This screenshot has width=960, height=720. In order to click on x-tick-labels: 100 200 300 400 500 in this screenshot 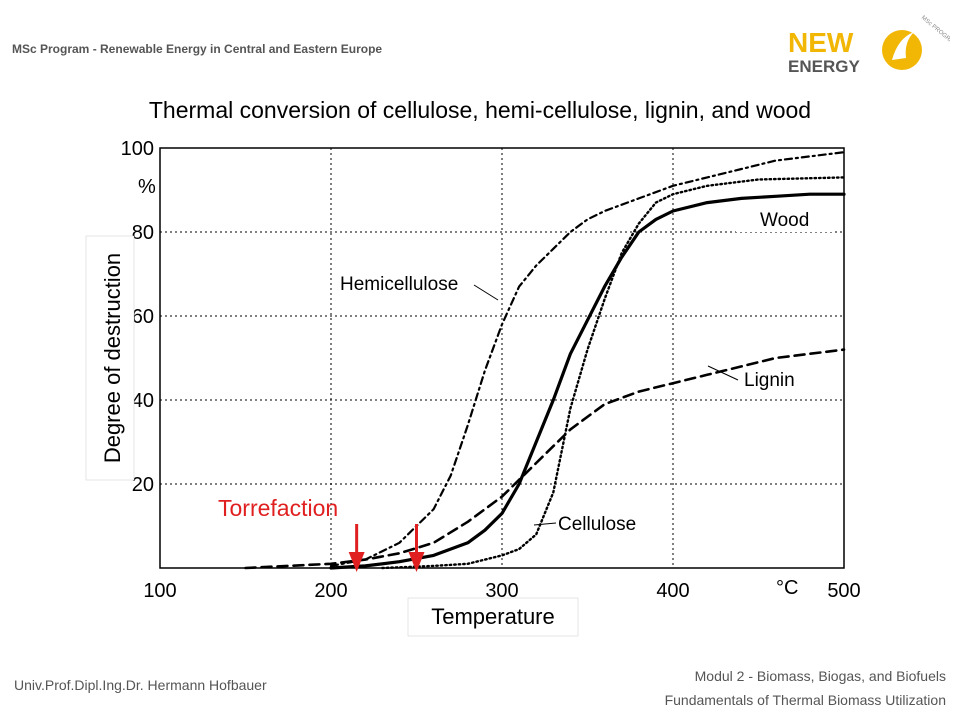, I will do `click(501, 591)`.